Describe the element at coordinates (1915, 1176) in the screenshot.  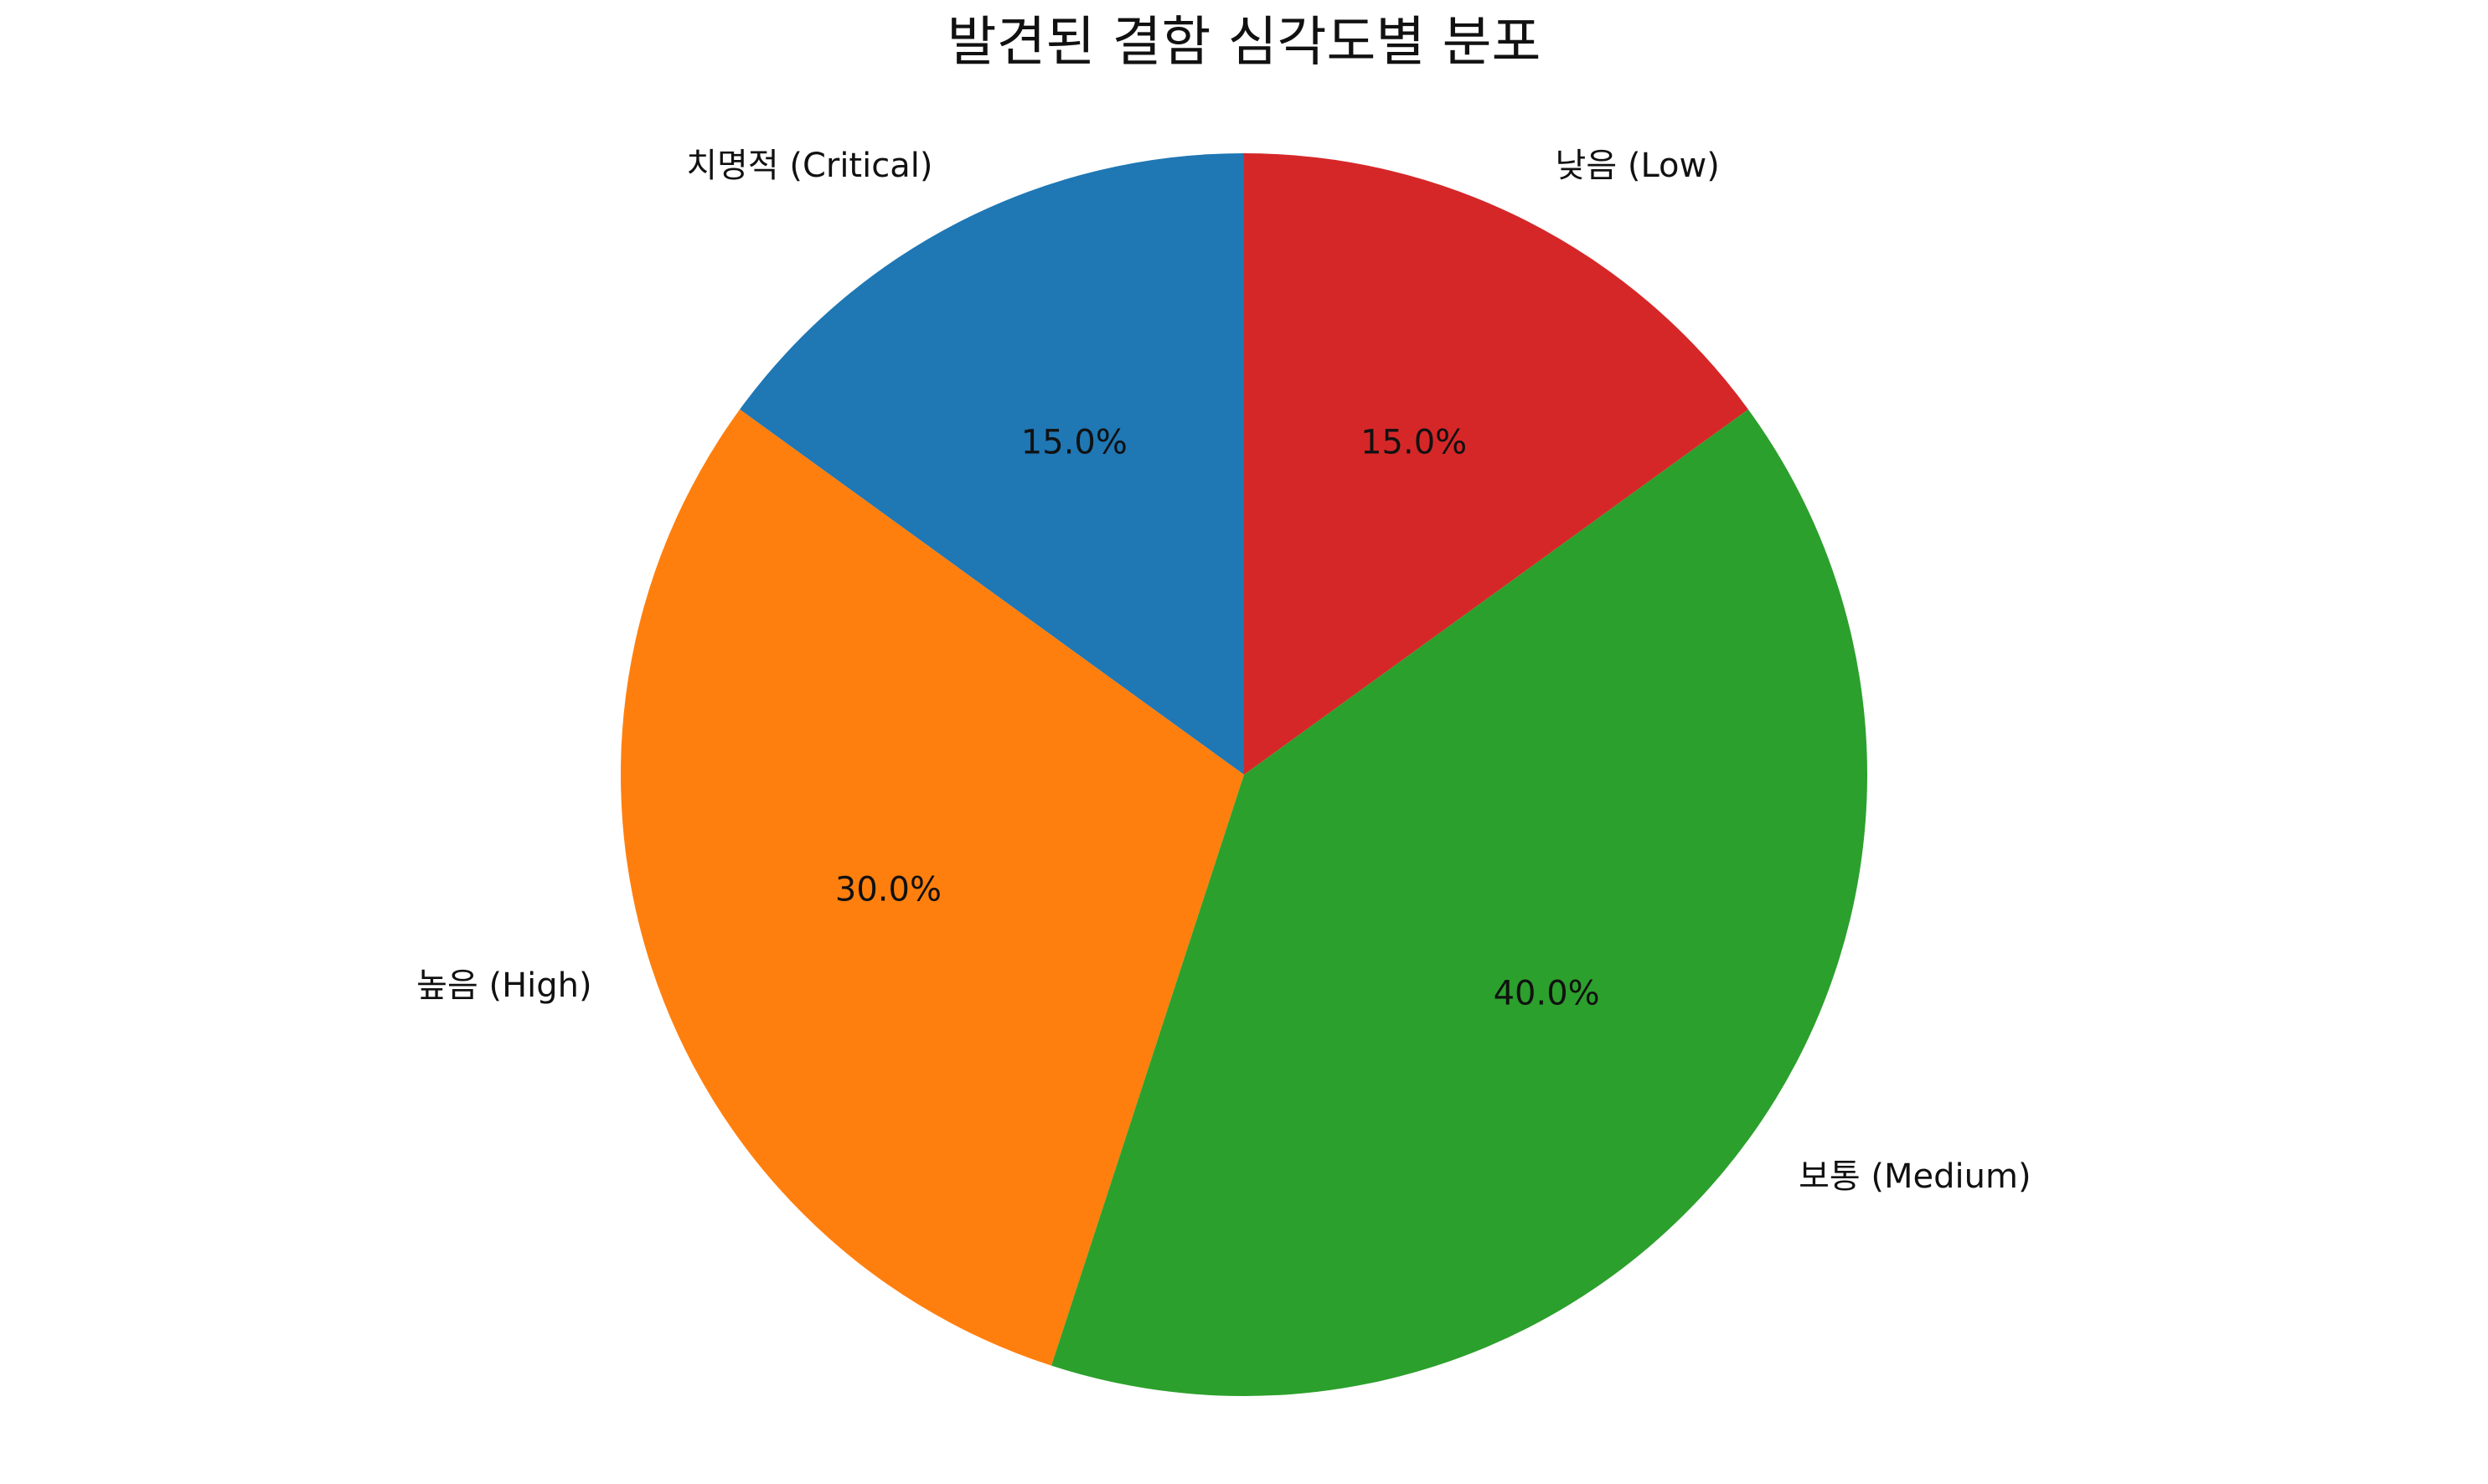
I see `category-label: 보통 (Medium)` at that location.